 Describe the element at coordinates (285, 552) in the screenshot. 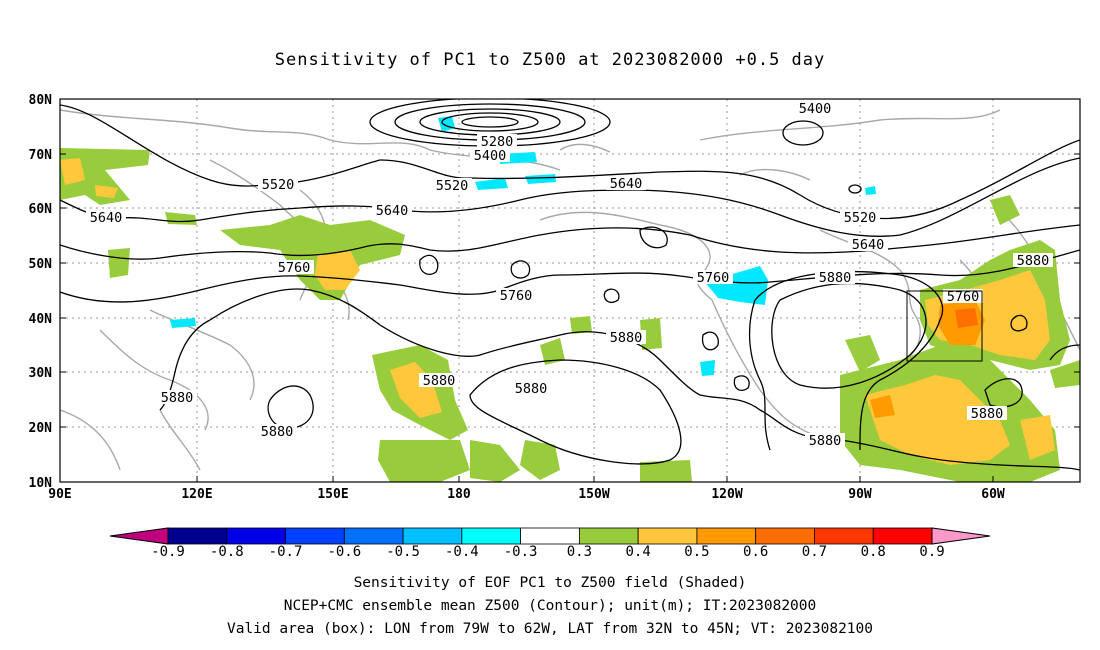

I see `colorbar-tick-label: -0.7` at that location.